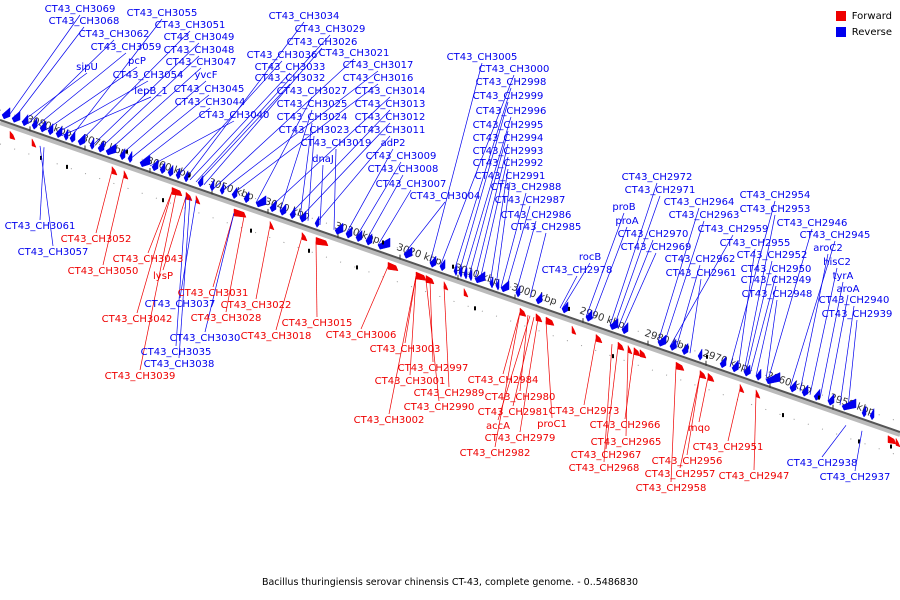 The width and height of the screenshot is (900, 600). Describe the element at coordinates (511, 82) in the screenshot. I see `gene-label: CT43_CH2998` at that location.